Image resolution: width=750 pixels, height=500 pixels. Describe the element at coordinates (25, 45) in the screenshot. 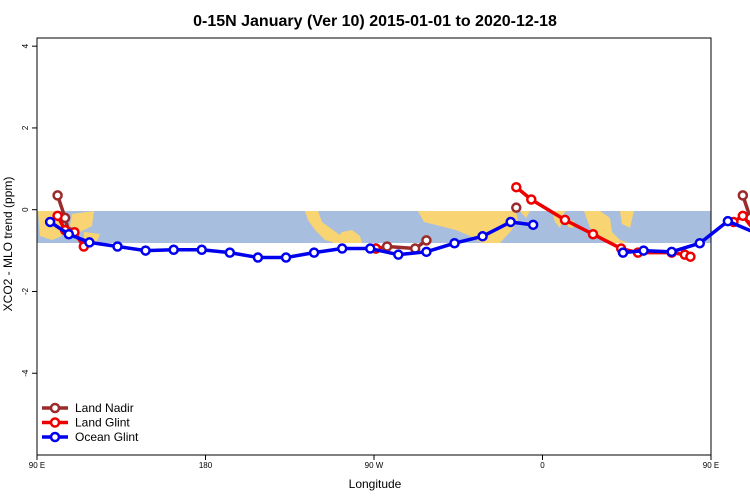

I see `y-tick-label: 4` at that location.